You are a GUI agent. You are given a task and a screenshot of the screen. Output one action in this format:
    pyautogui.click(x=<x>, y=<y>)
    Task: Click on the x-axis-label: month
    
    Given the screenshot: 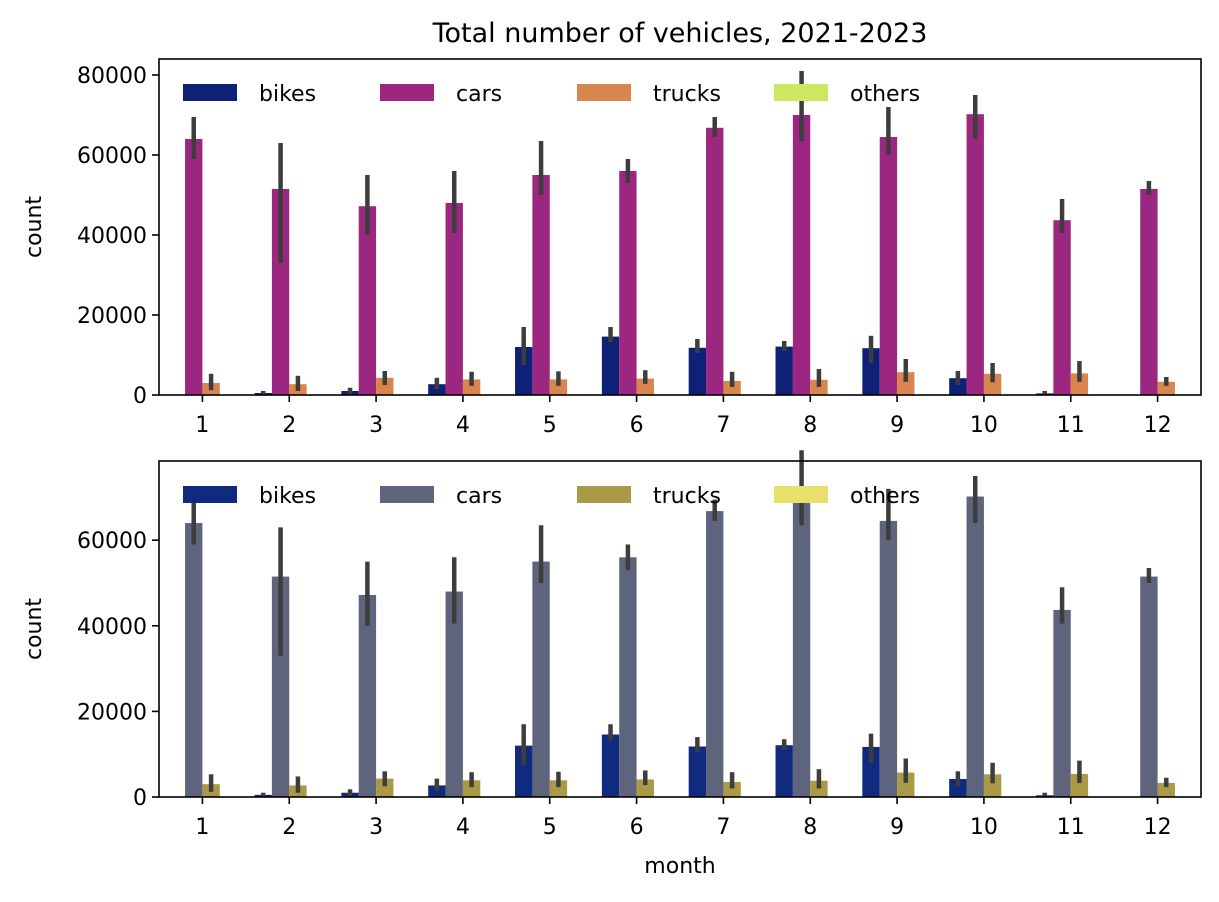 What is the action you would take?
    pyautogui.click(x=679, y=866)
    